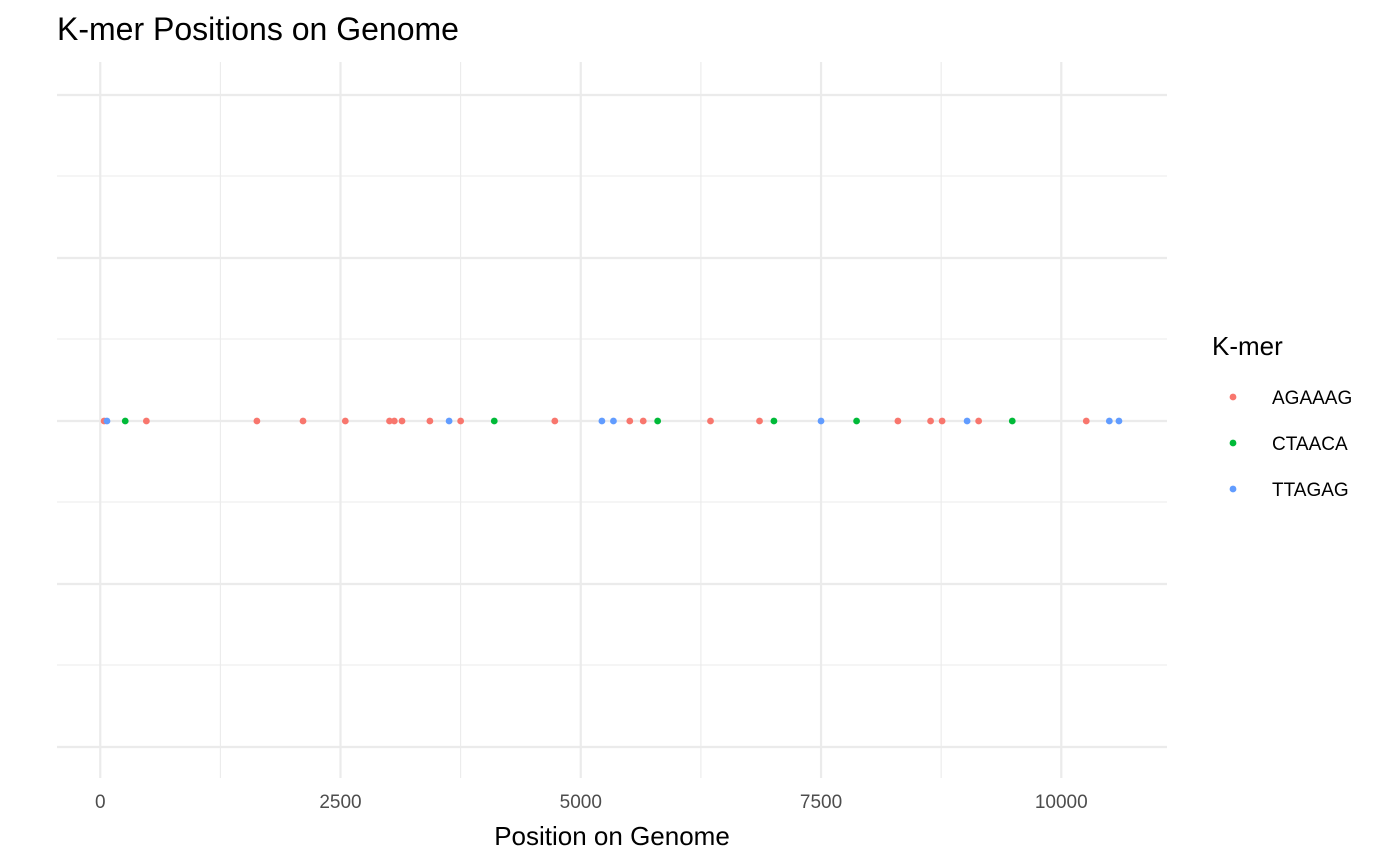  Describe the element at coordinates (258, 29) in the screenshot. I see `chart-title: K-mer Positions on Genome` at that location.